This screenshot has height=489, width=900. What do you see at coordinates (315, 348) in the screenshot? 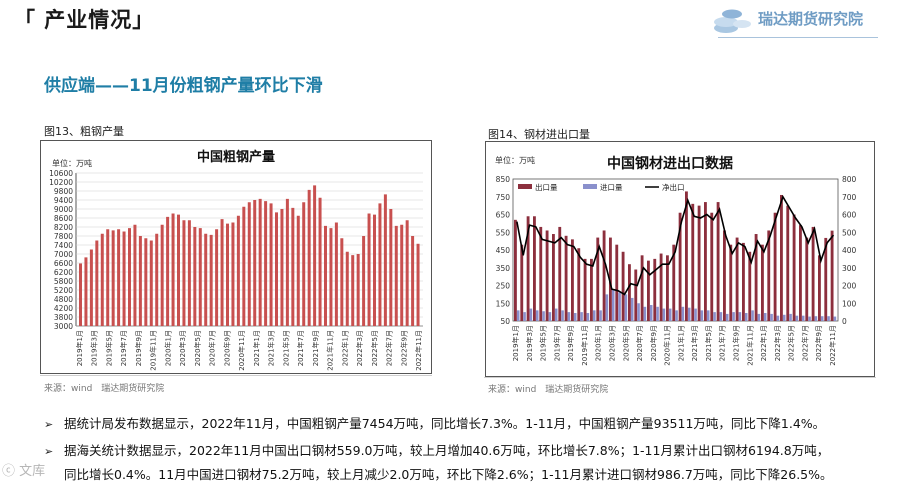
I see `chart1-x-tick-label: 2021年9月` at bounding box center [315, 348].